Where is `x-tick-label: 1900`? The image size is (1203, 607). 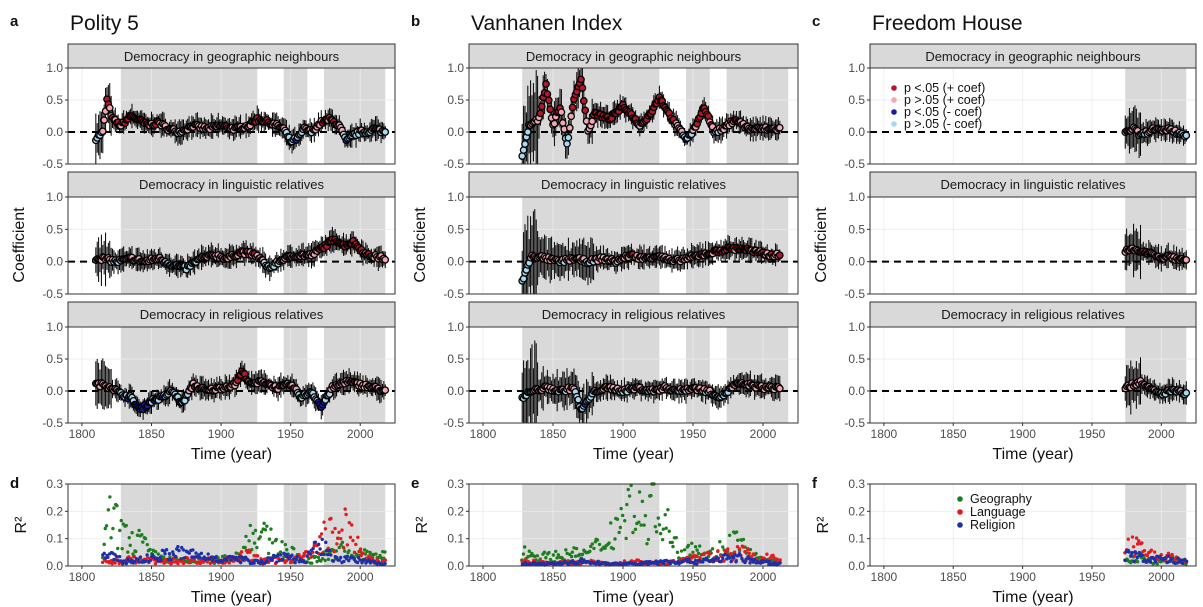
x-tick-label: 1900 is located at coordinates (1022, 577).